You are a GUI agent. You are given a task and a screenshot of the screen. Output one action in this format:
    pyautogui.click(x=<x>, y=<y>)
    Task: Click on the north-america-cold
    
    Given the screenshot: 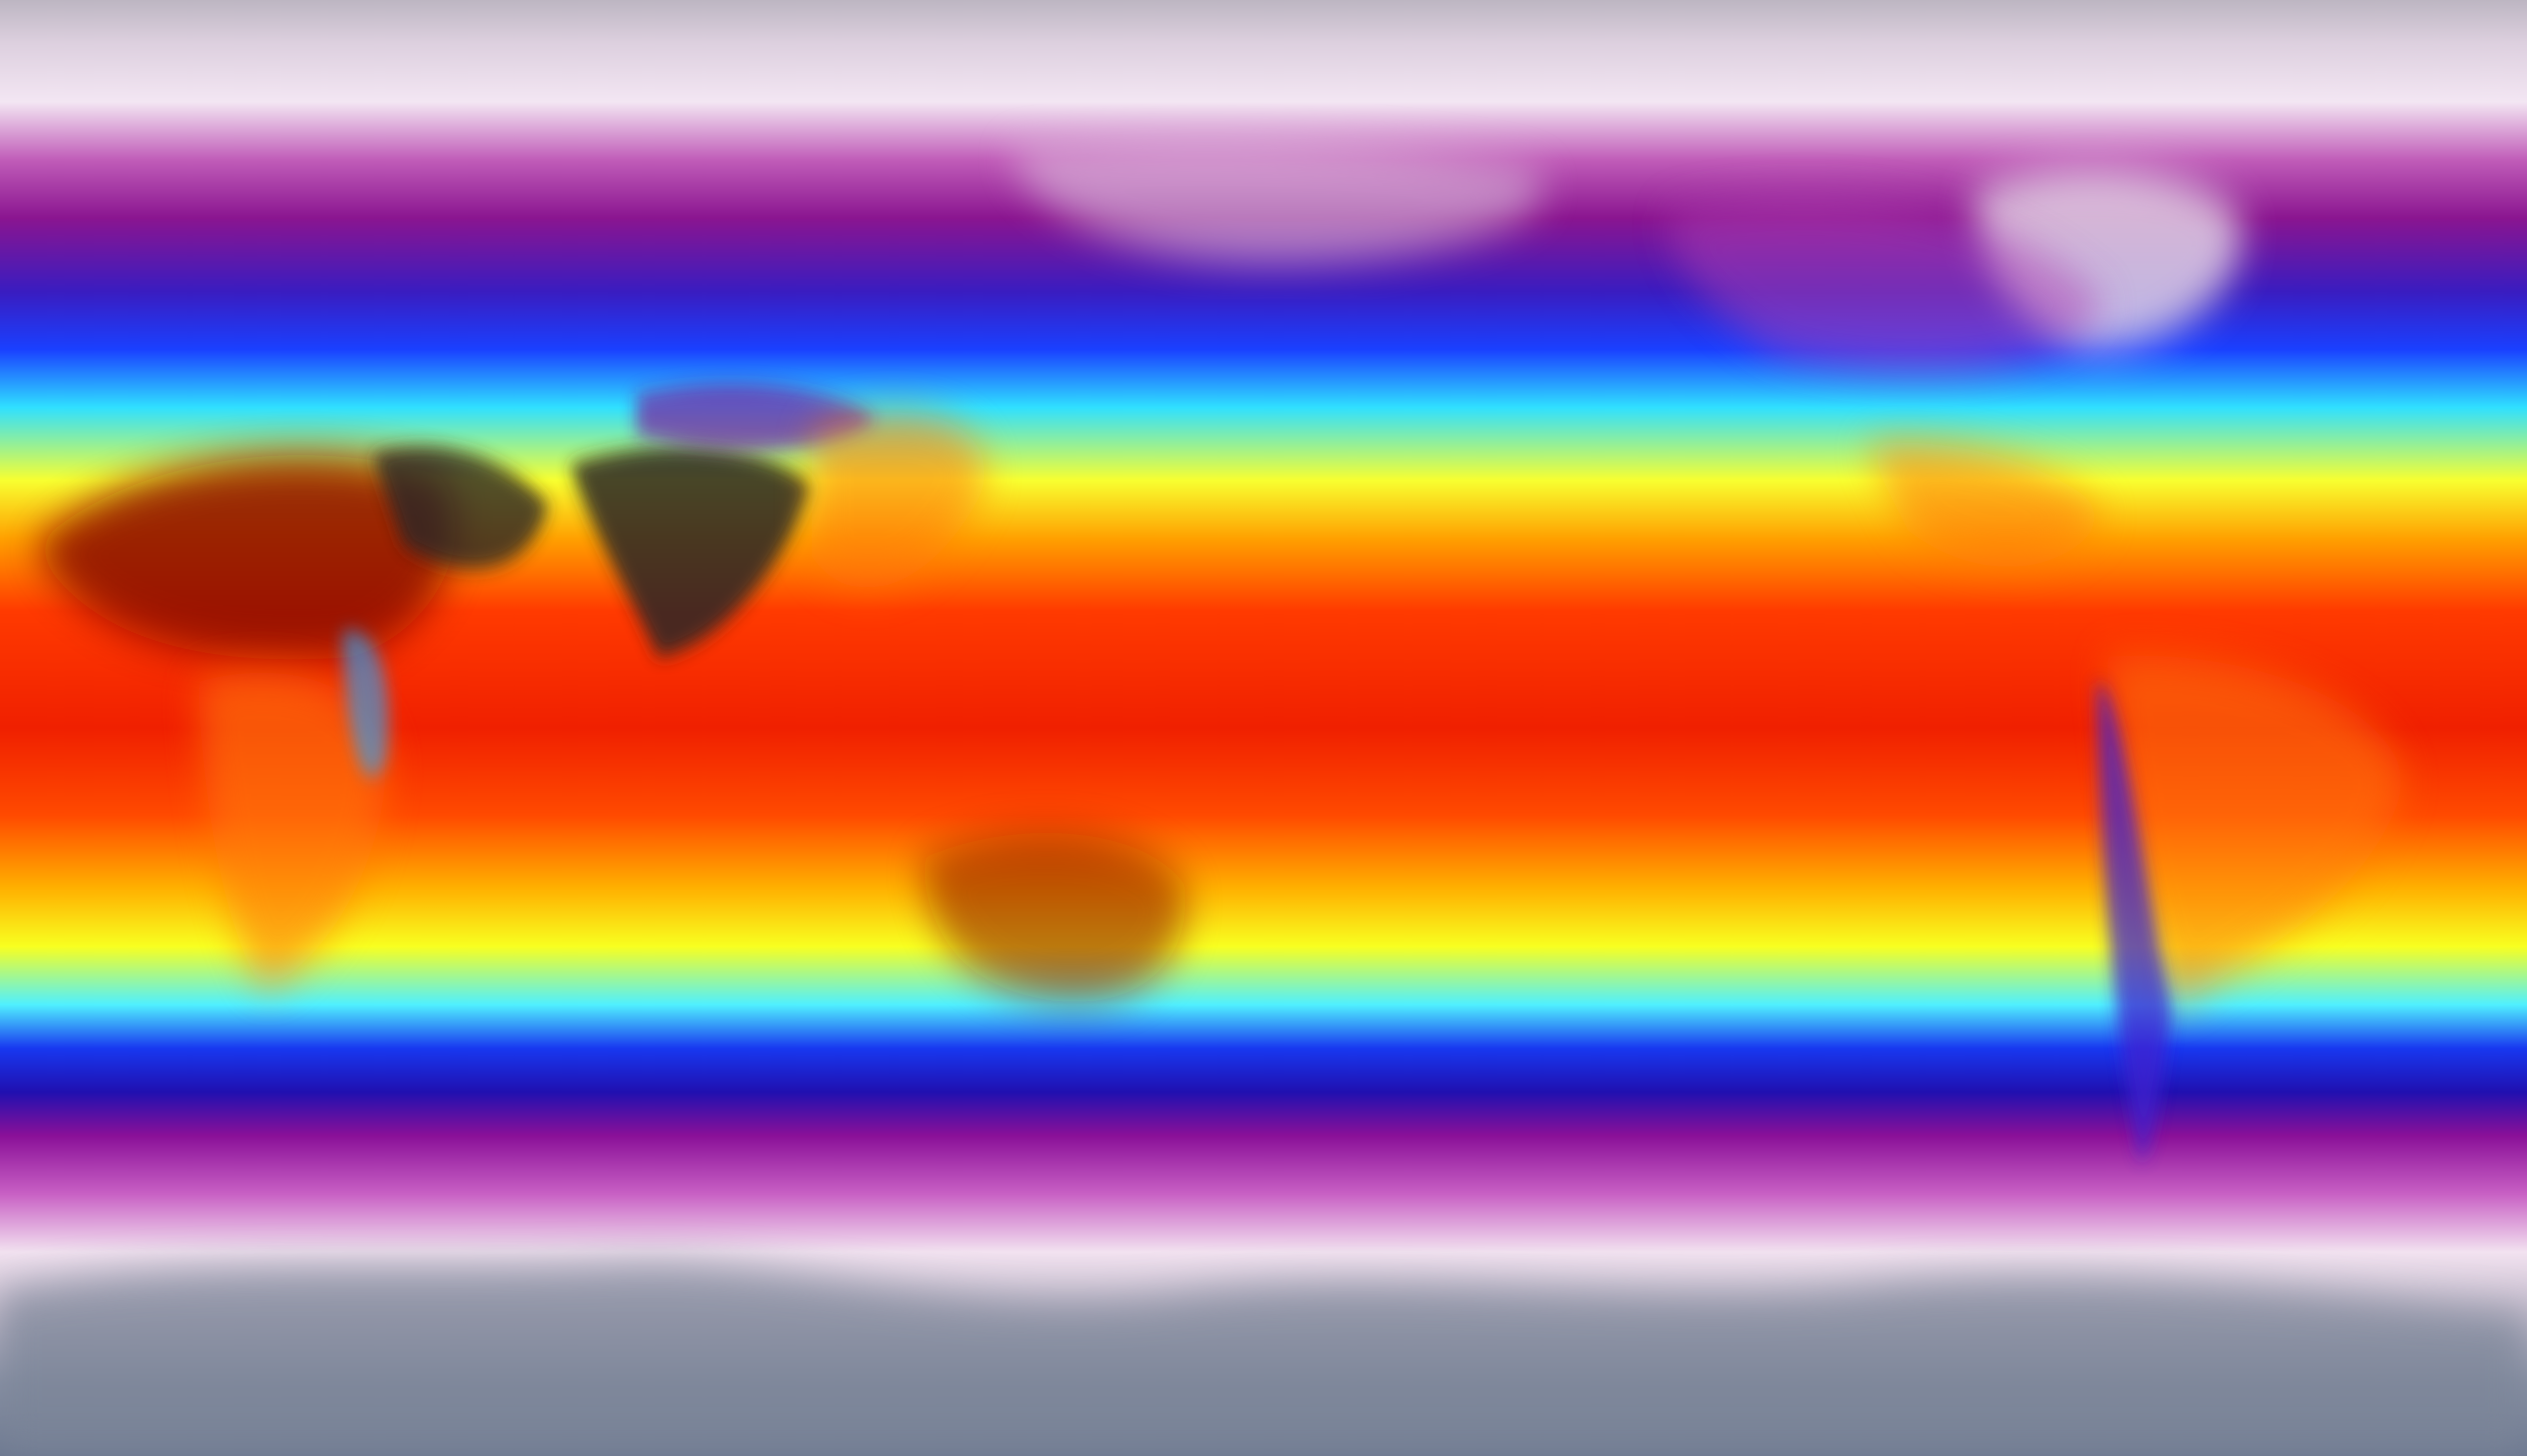 What is the action you would take?
    pyautogui.click(x=1886, y=284)
    